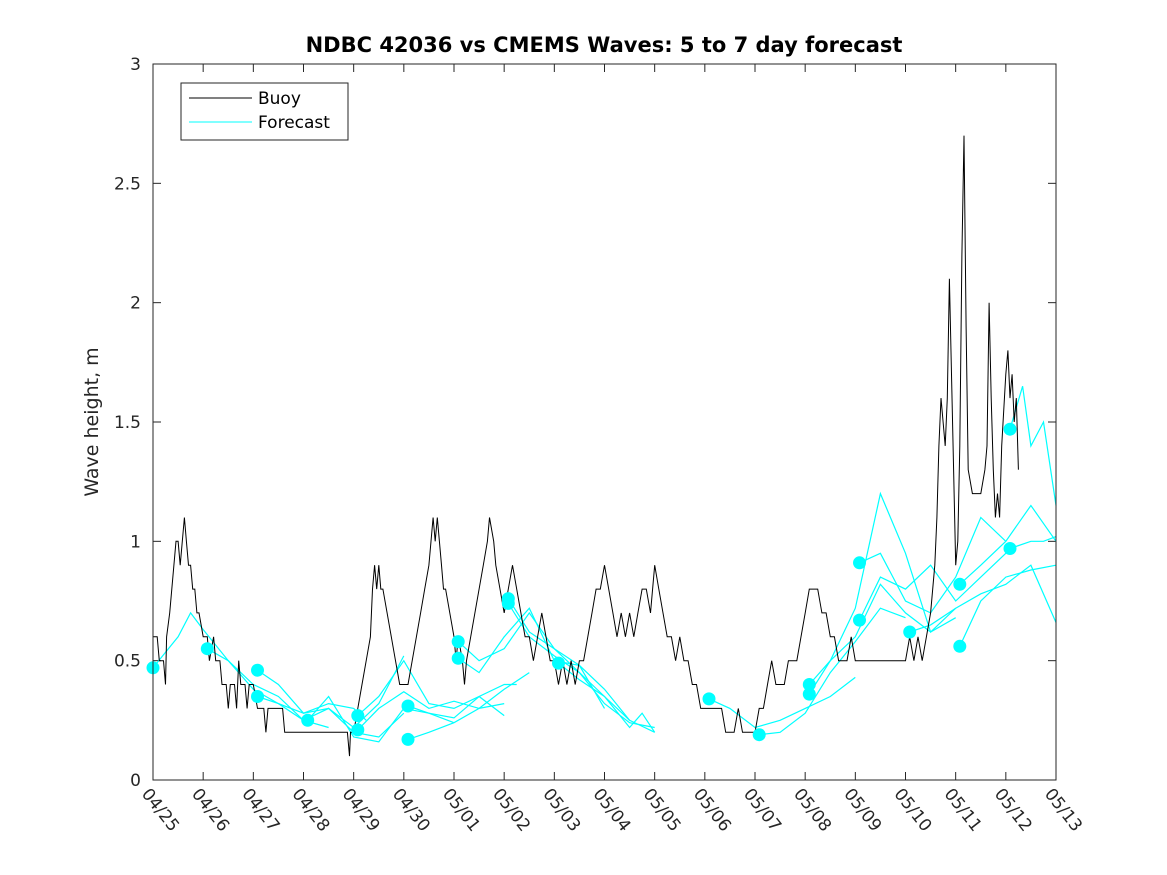  I want to click on y-tick-label: 3, so click(135, 65).